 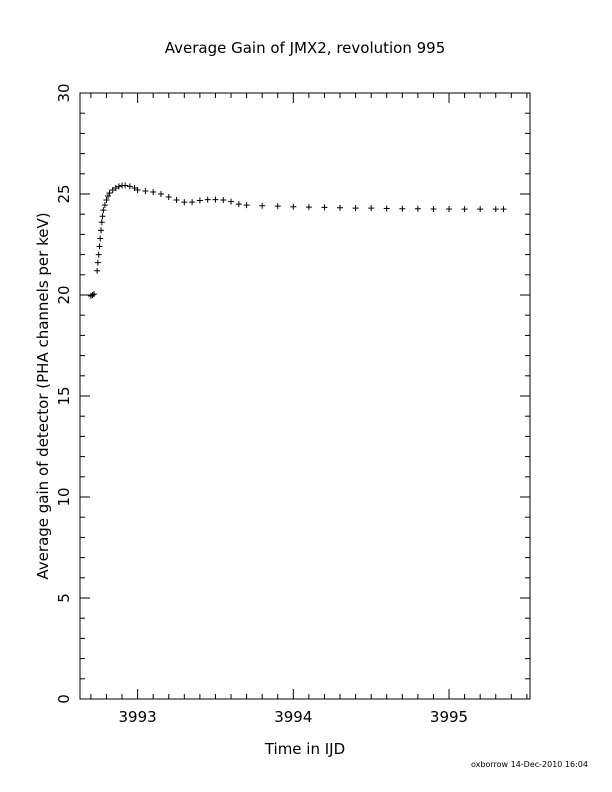 I want to click on chart-title: Average Gain of JMX2, revolution 995, so click(x=305, y=48).